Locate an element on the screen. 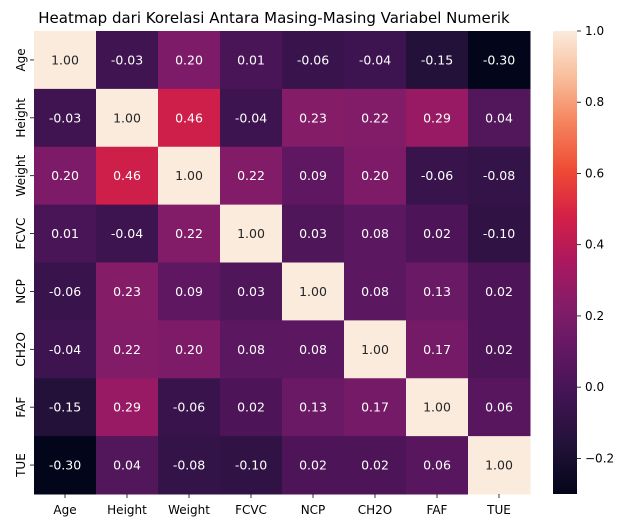 This screenshot has height=528, width=637. colorbar-tick-label: 0.2 is located at coordinates (594, 316).